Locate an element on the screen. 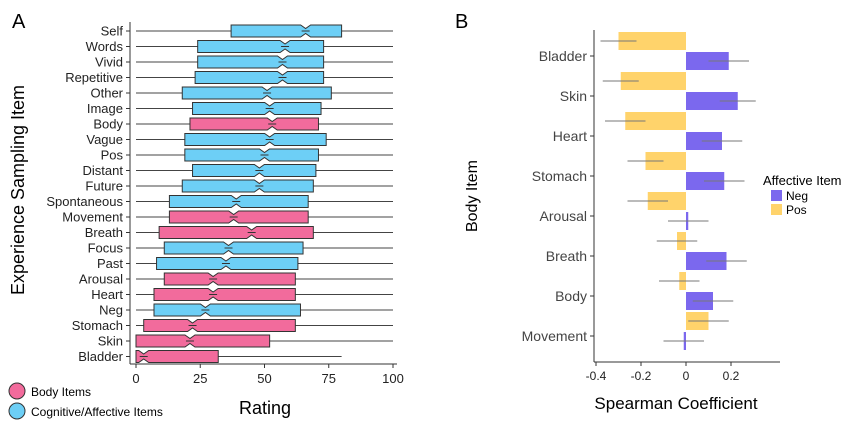  box-future is located at coordinates (247, 186).